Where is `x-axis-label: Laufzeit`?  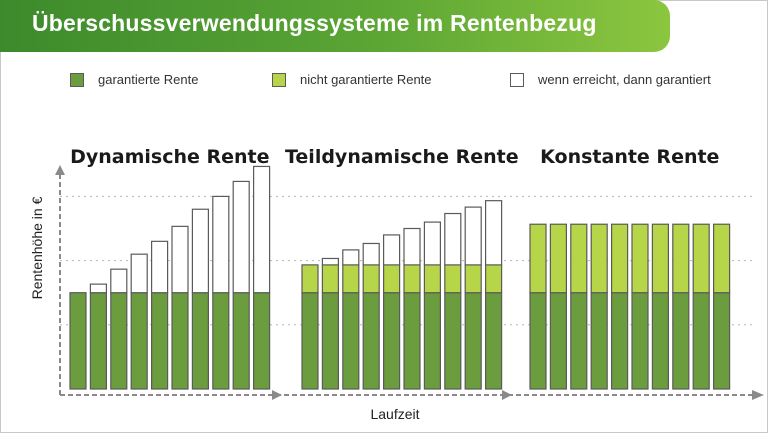 x-axis-label: Laufzeit is located at coordinates (394, 414).